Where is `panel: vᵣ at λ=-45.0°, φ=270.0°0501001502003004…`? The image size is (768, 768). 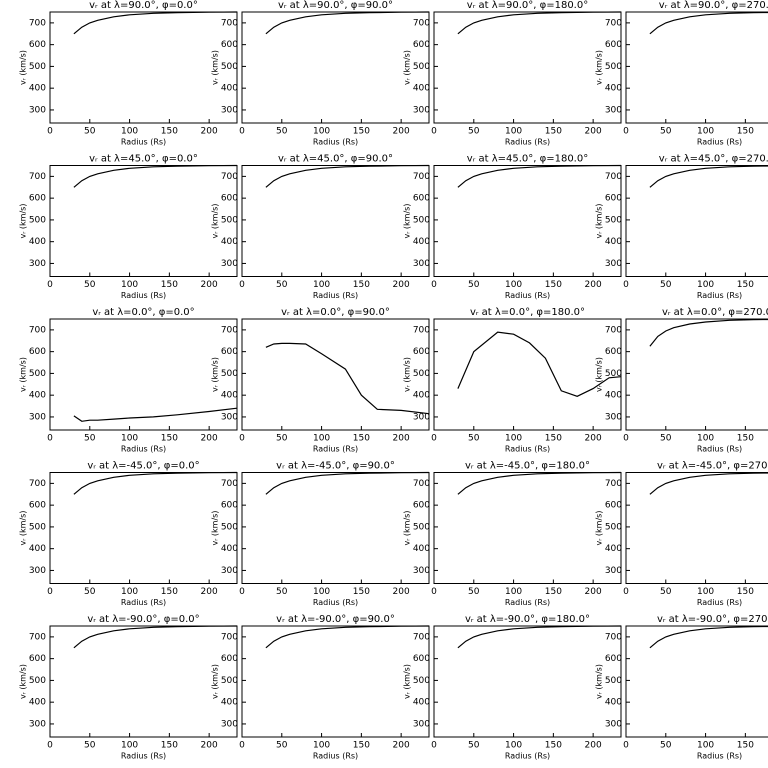 panel: vᵣ at λ=-45.0°, φ=270.0°0501001502003004… is located at coordinates (681, 534).